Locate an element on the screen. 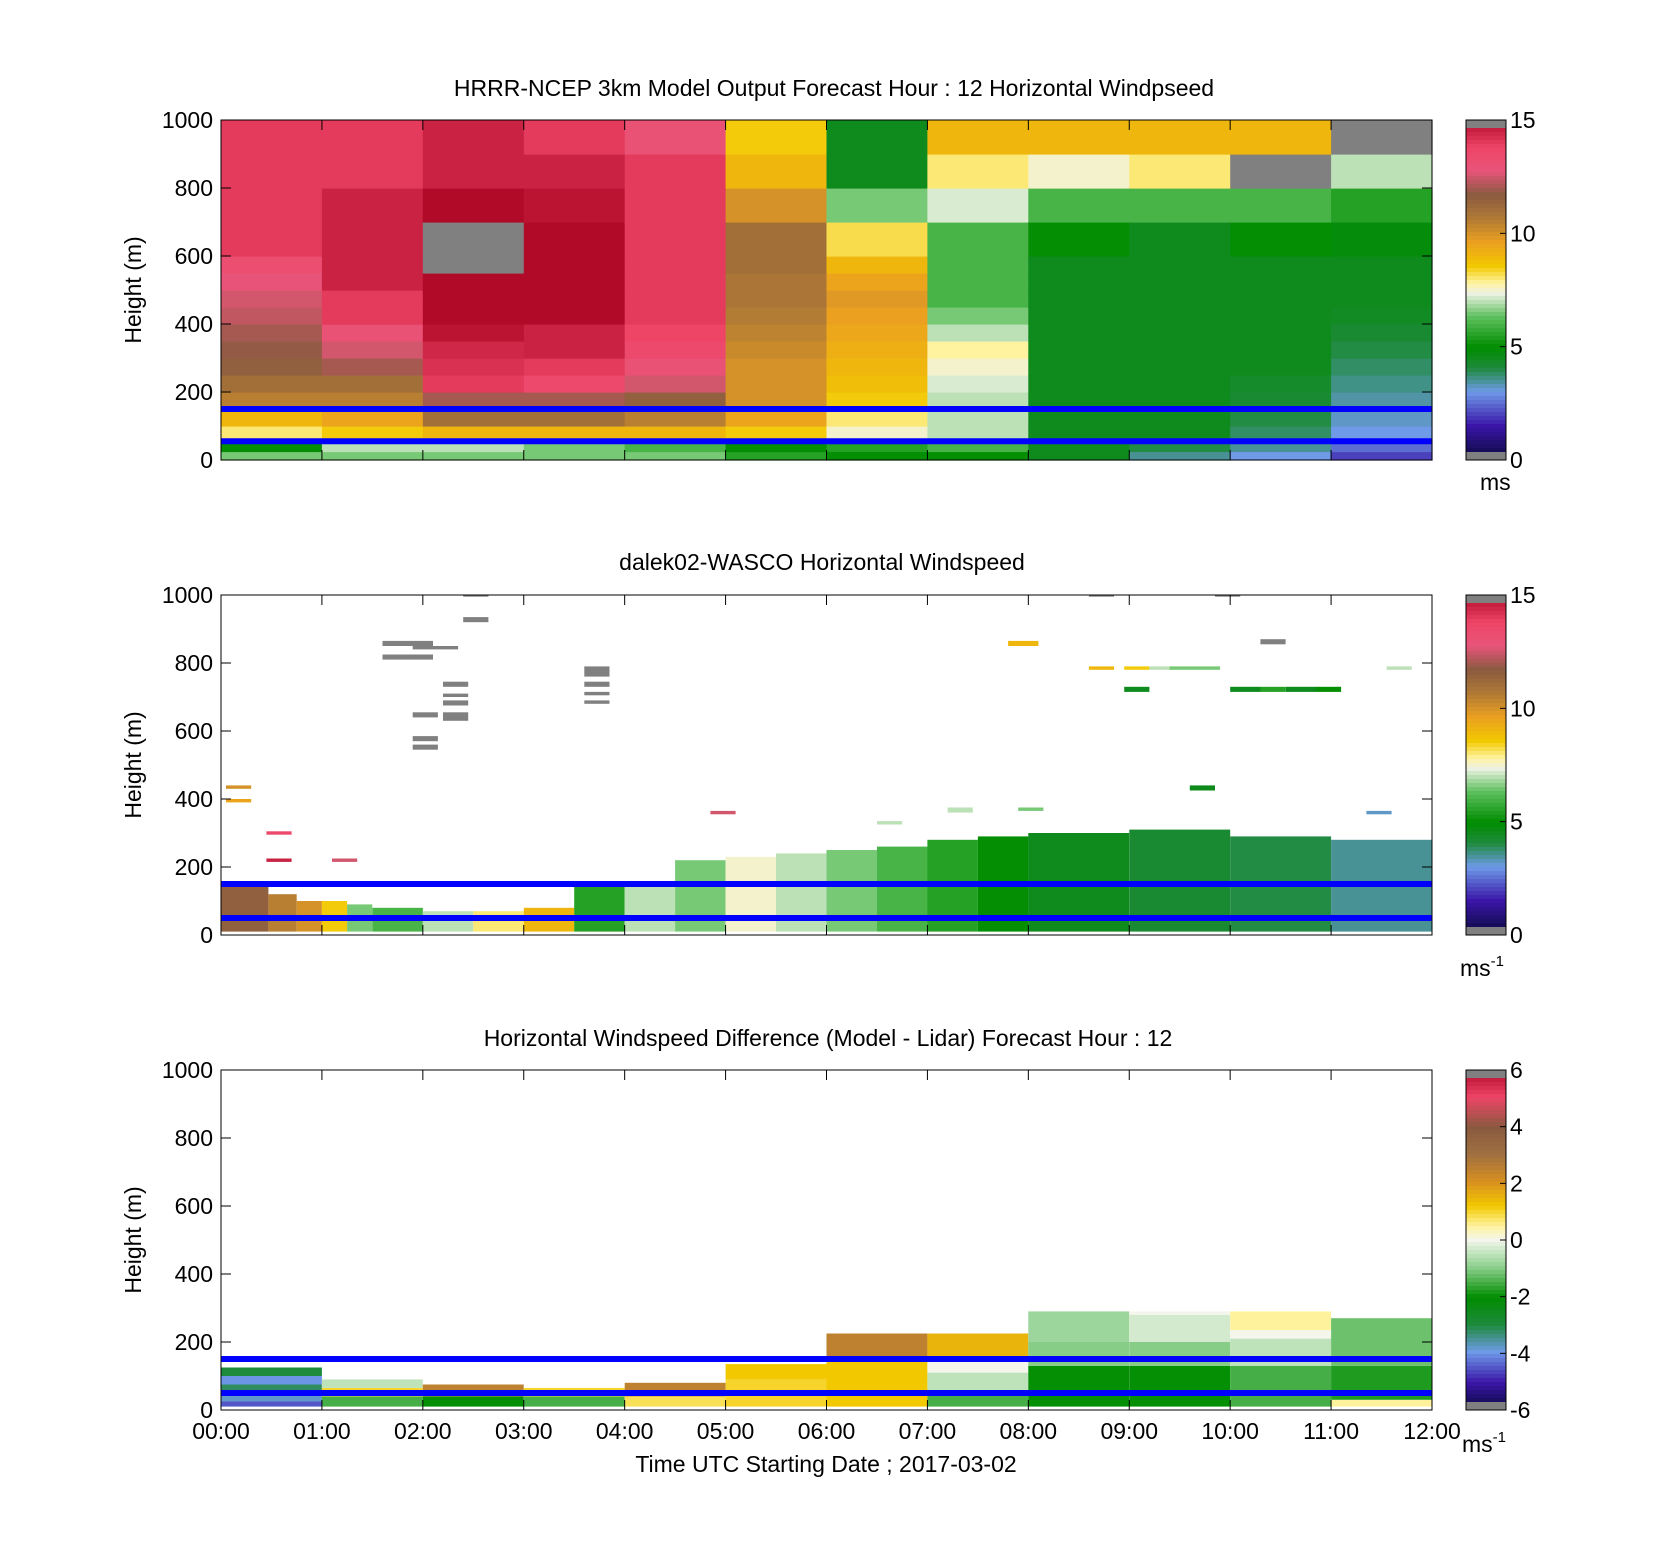  x-tick-label: 12:00 is located at coordinates (1432, 1431).